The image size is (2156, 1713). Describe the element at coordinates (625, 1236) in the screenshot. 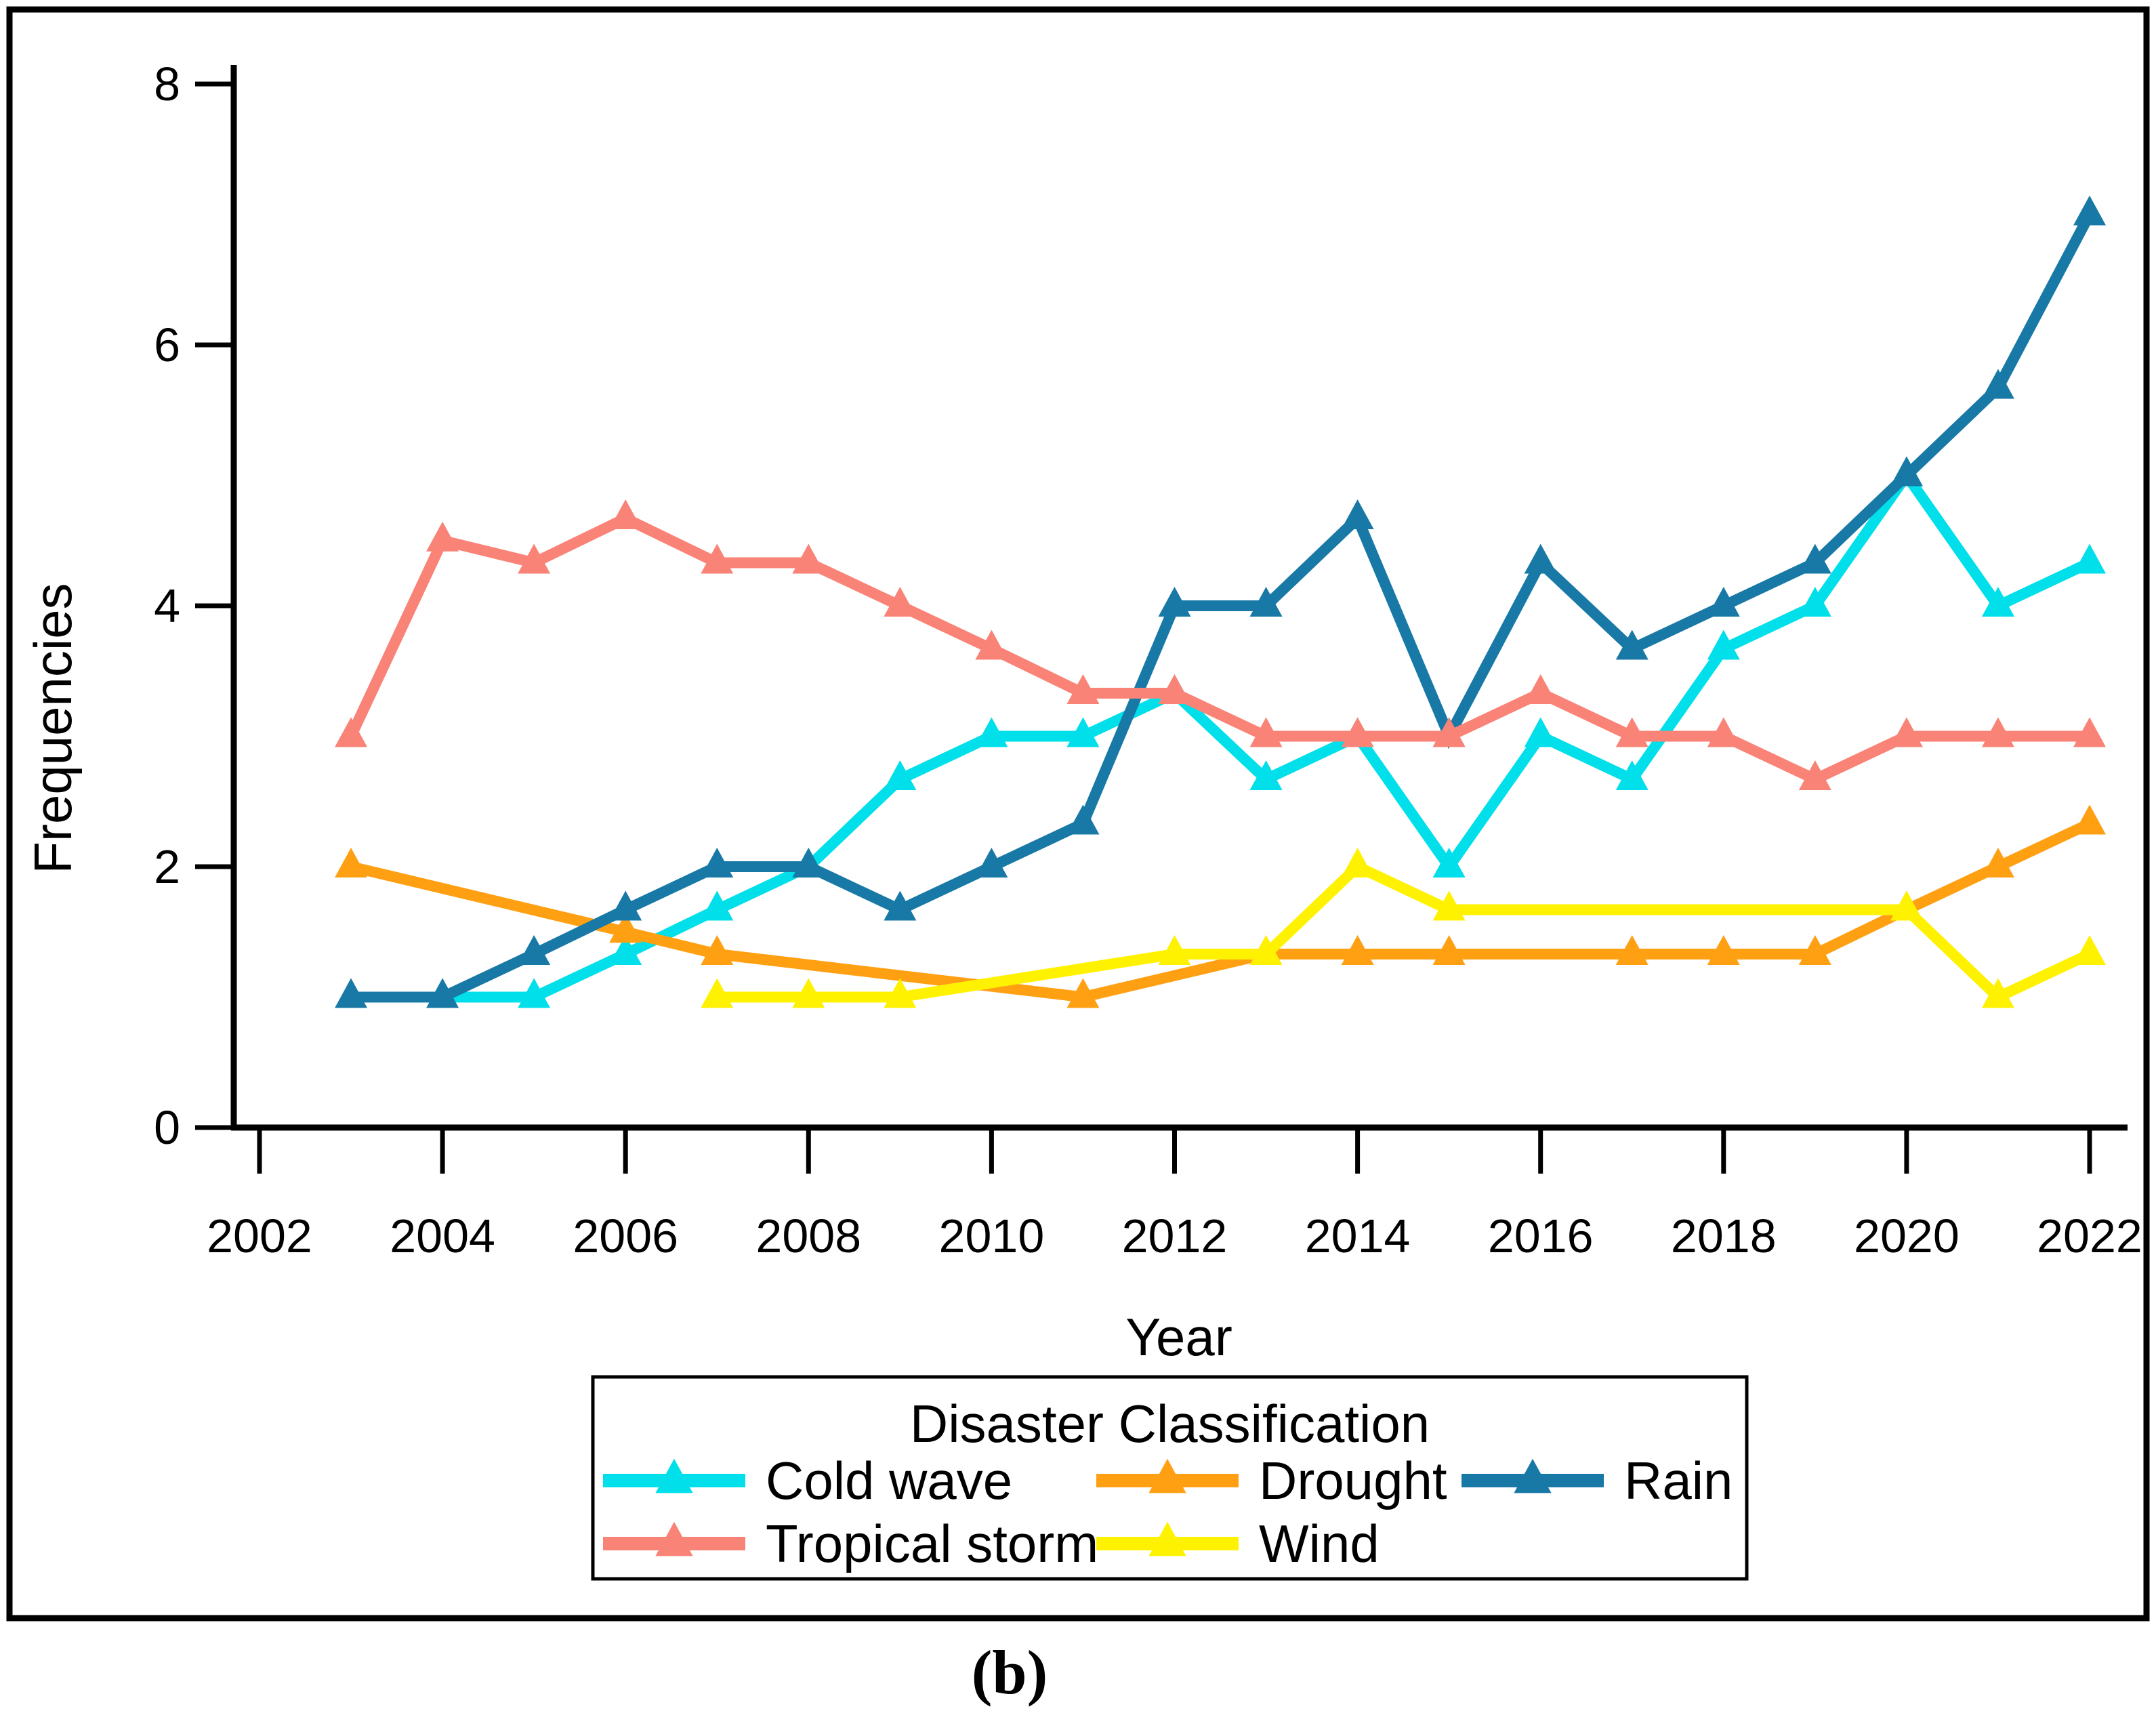

I see `x-tick-label: 2006` at that location.